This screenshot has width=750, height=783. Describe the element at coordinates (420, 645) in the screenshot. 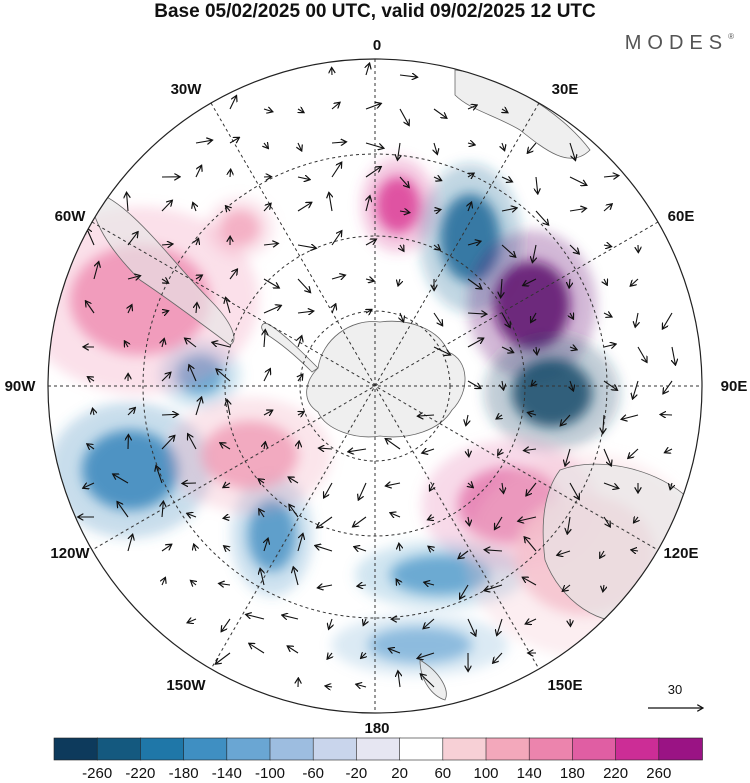

I see `negative-anomaly` at that location.